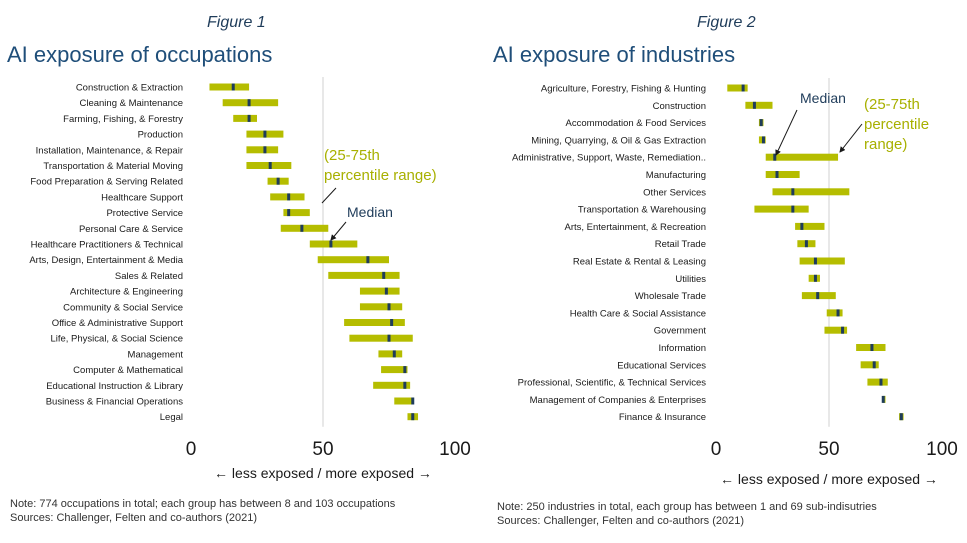 This screenshot has width=967, height=543. I want to click on fig2-range-arrow, so click(851, 138).